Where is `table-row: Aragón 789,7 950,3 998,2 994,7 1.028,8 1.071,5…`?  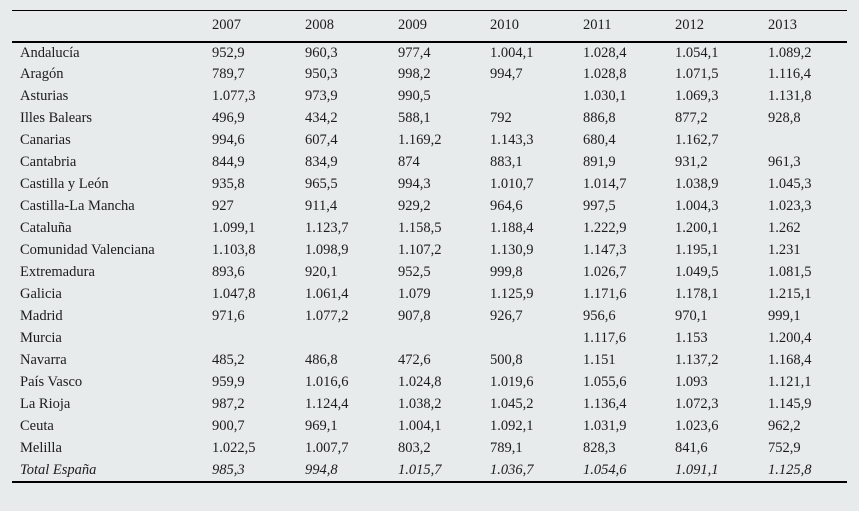 table-row: Aragón 789,7 950,3 998,2 994,7 1.028,8 1.071,5… is located at coordinates (429, 75).